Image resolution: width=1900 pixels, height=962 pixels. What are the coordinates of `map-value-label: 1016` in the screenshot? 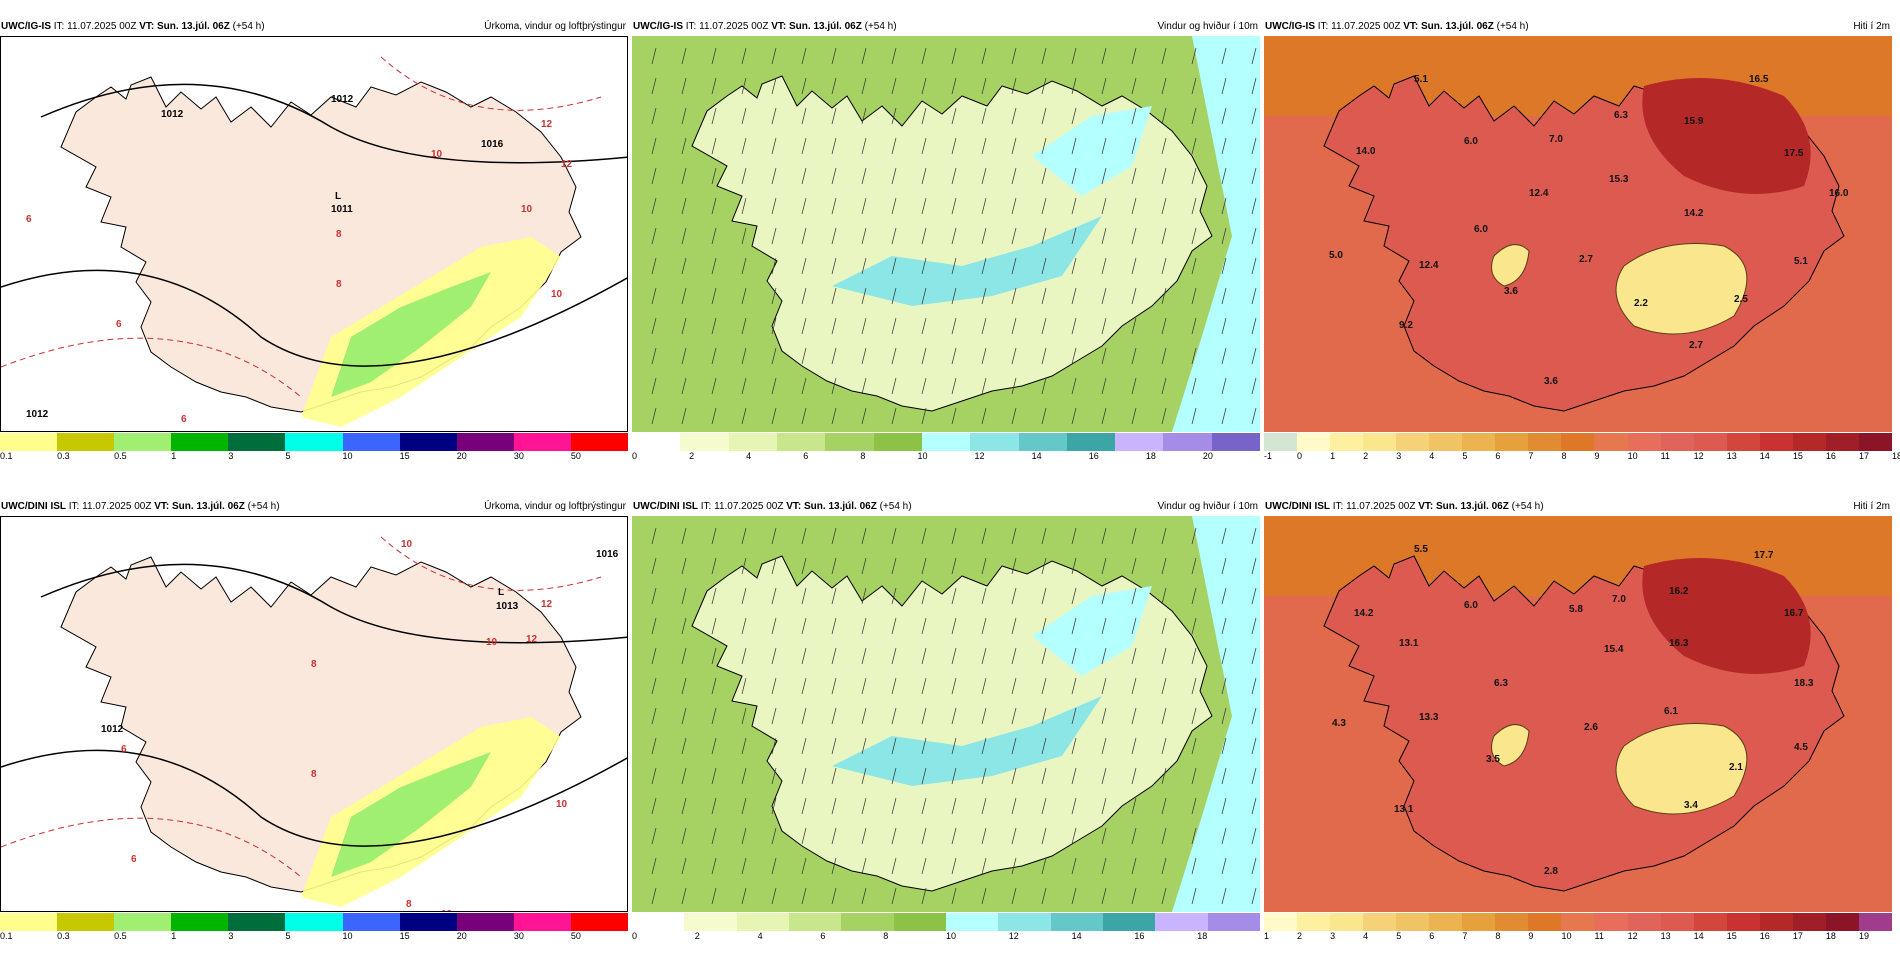 It's located at (607, 554).